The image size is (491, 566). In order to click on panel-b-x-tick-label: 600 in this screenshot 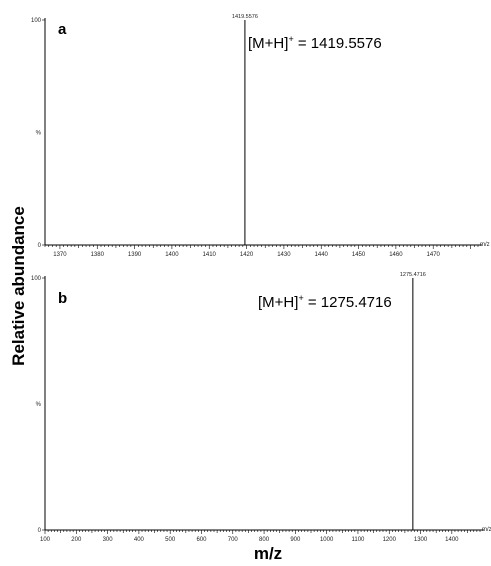, I will do `click(201, 540)`.